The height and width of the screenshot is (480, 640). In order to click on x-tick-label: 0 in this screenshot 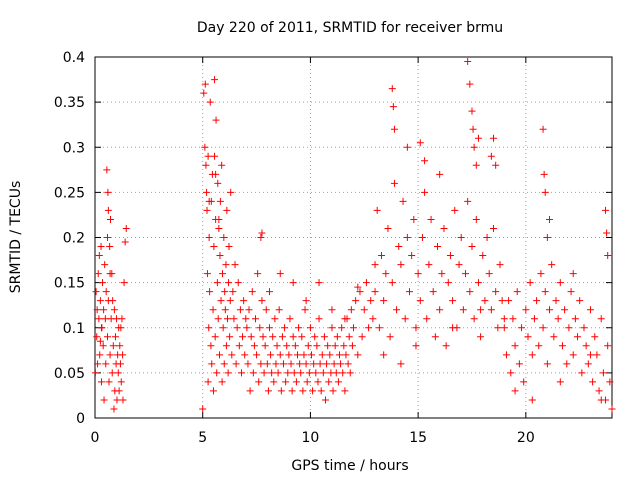, I will do `click(95, 438)`.